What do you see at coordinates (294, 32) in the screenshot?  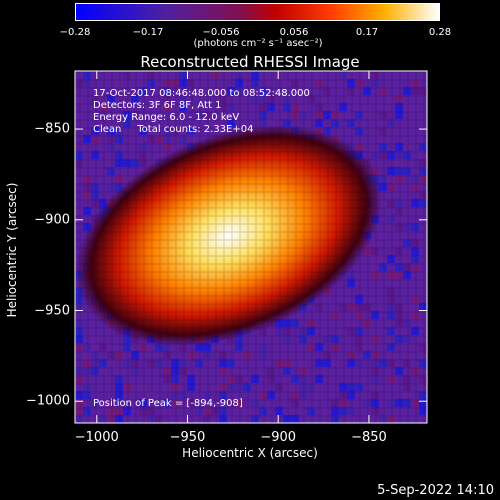 I see `colorbar-tick-label: 0.056` at bounding box center [294, 32].